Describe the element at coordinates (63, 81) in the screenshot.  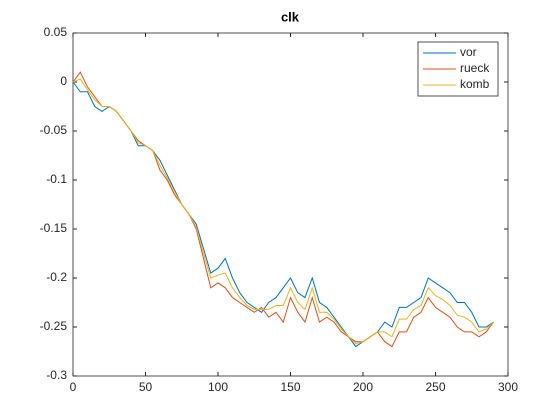
I see `y-tick-label: 0` at that location.